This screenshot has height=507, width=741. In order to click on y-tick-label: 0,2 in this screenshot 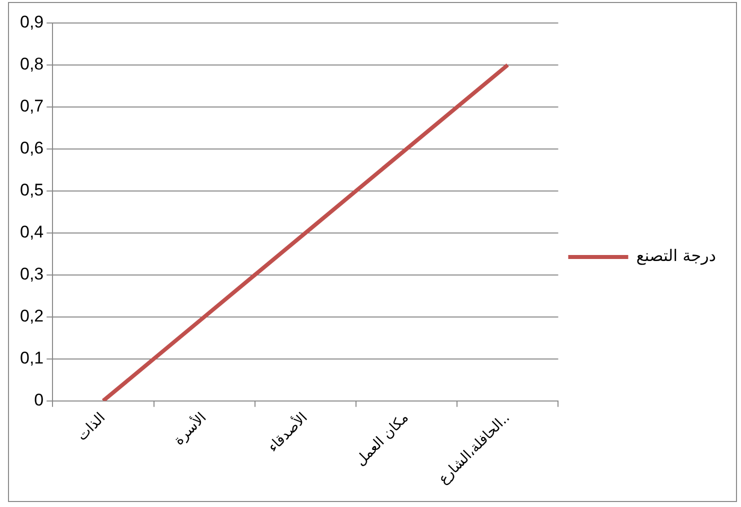, I will do `click(32, 316)`.